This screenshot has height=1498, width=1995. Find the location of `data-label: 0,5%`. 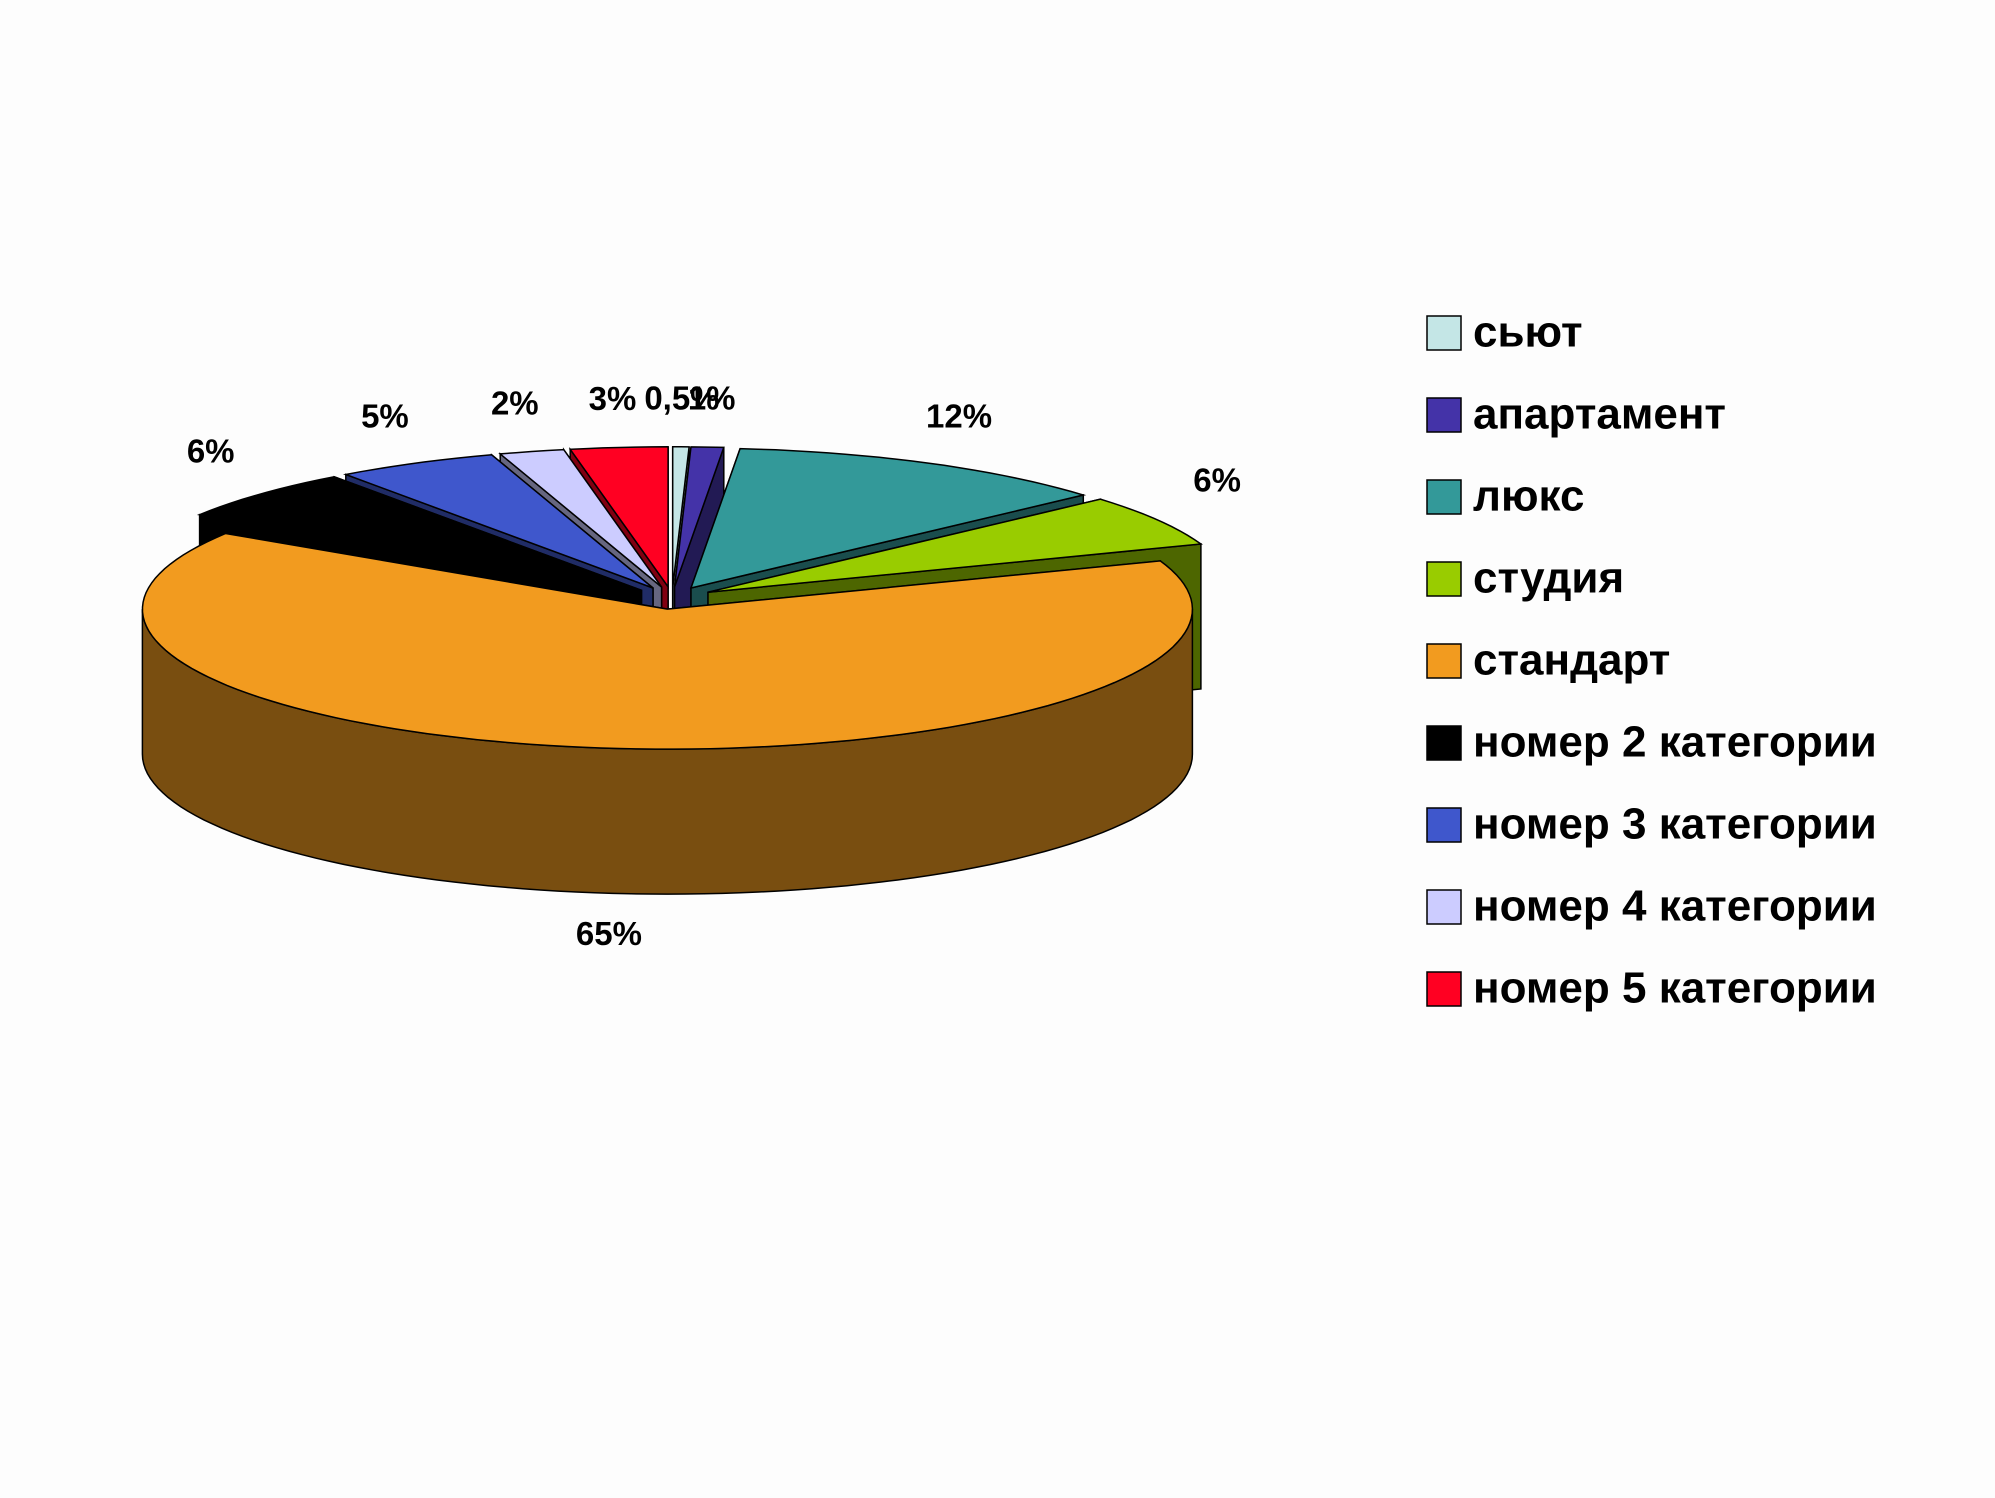

data-label: 0,5% is located at coordinates (681, 397).